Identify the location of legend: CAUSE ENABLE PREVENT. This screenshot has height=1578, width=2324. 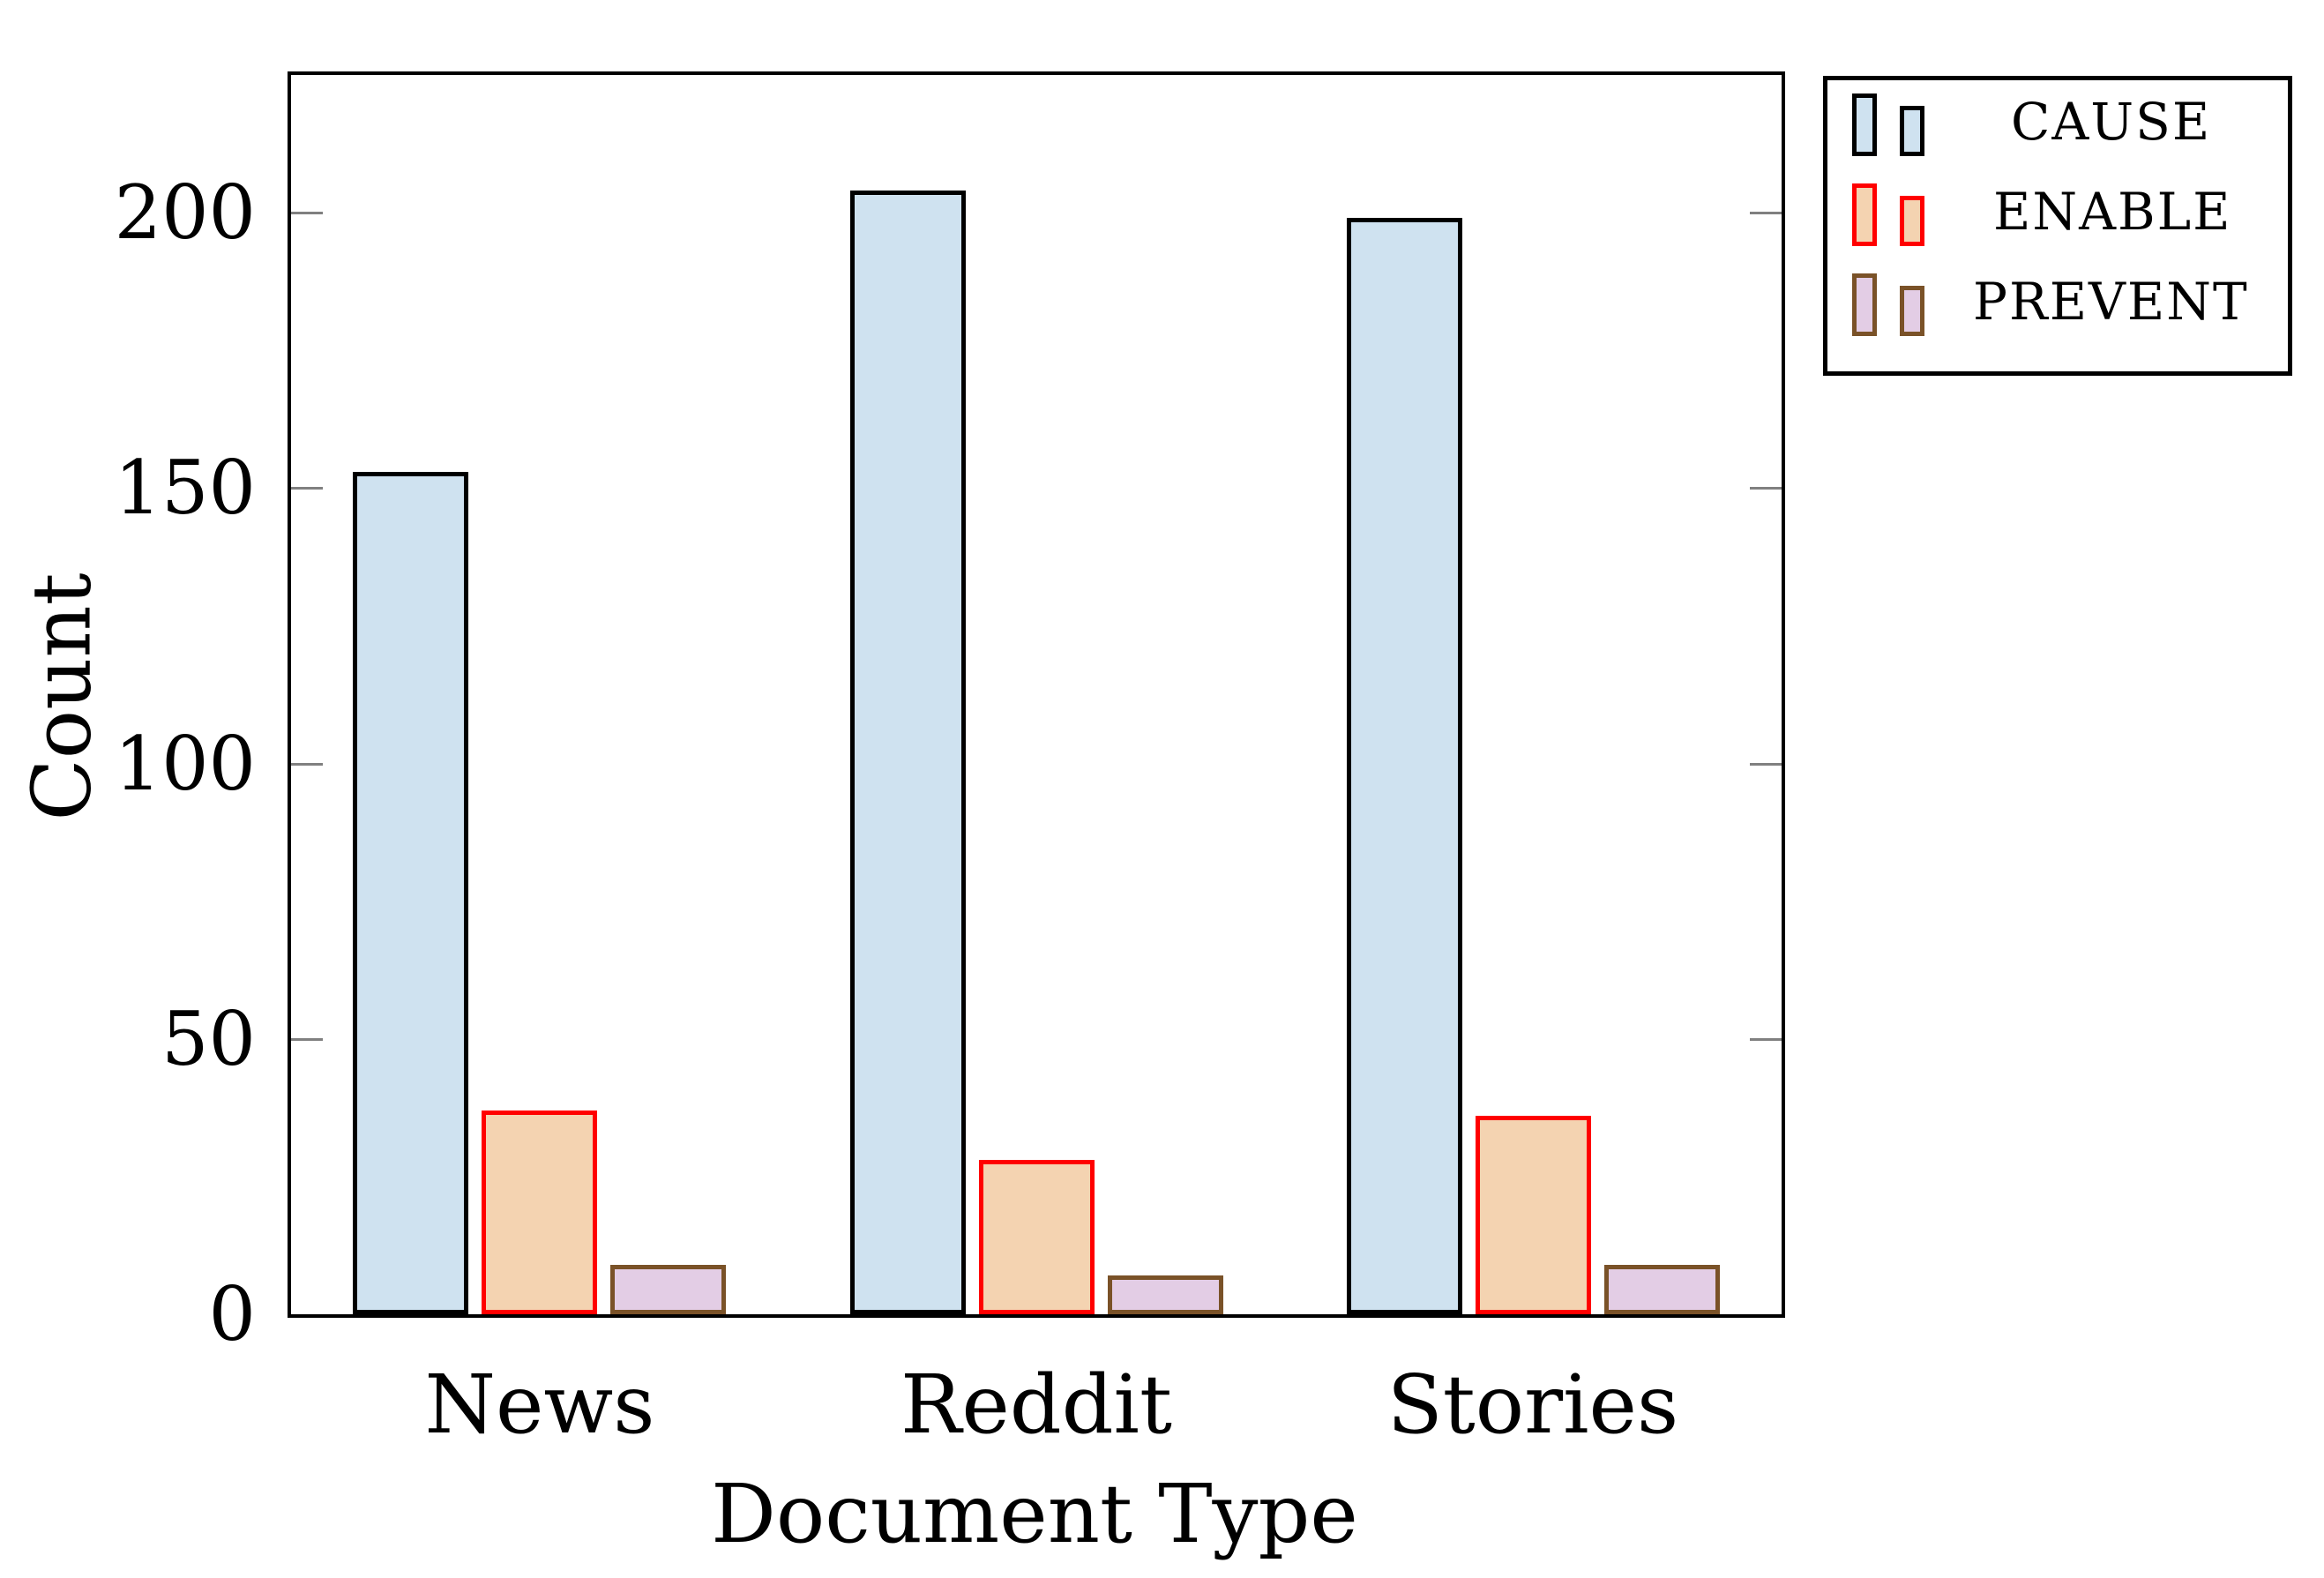
(2057, 226).